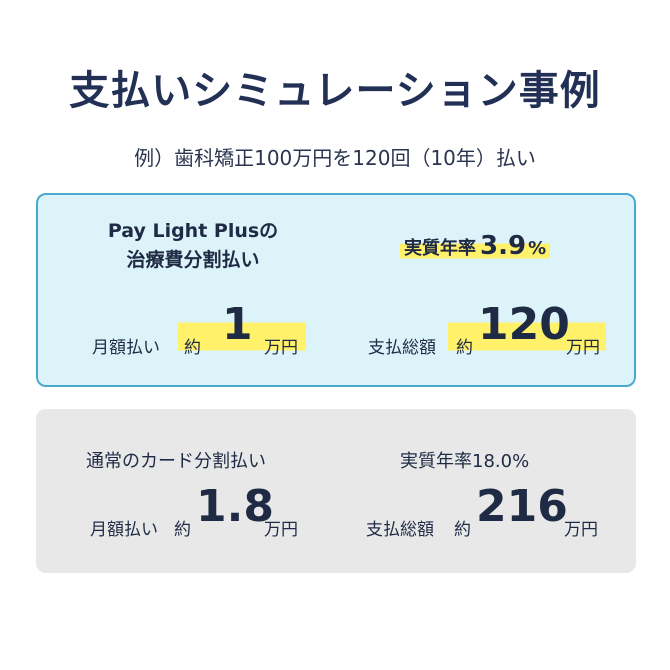 This screenshot has width=670, height=670. What do you see at coordinates (462, 530) in the screenshot?
I see `normal-total-approx: 約` at bounding box center [462, 530].